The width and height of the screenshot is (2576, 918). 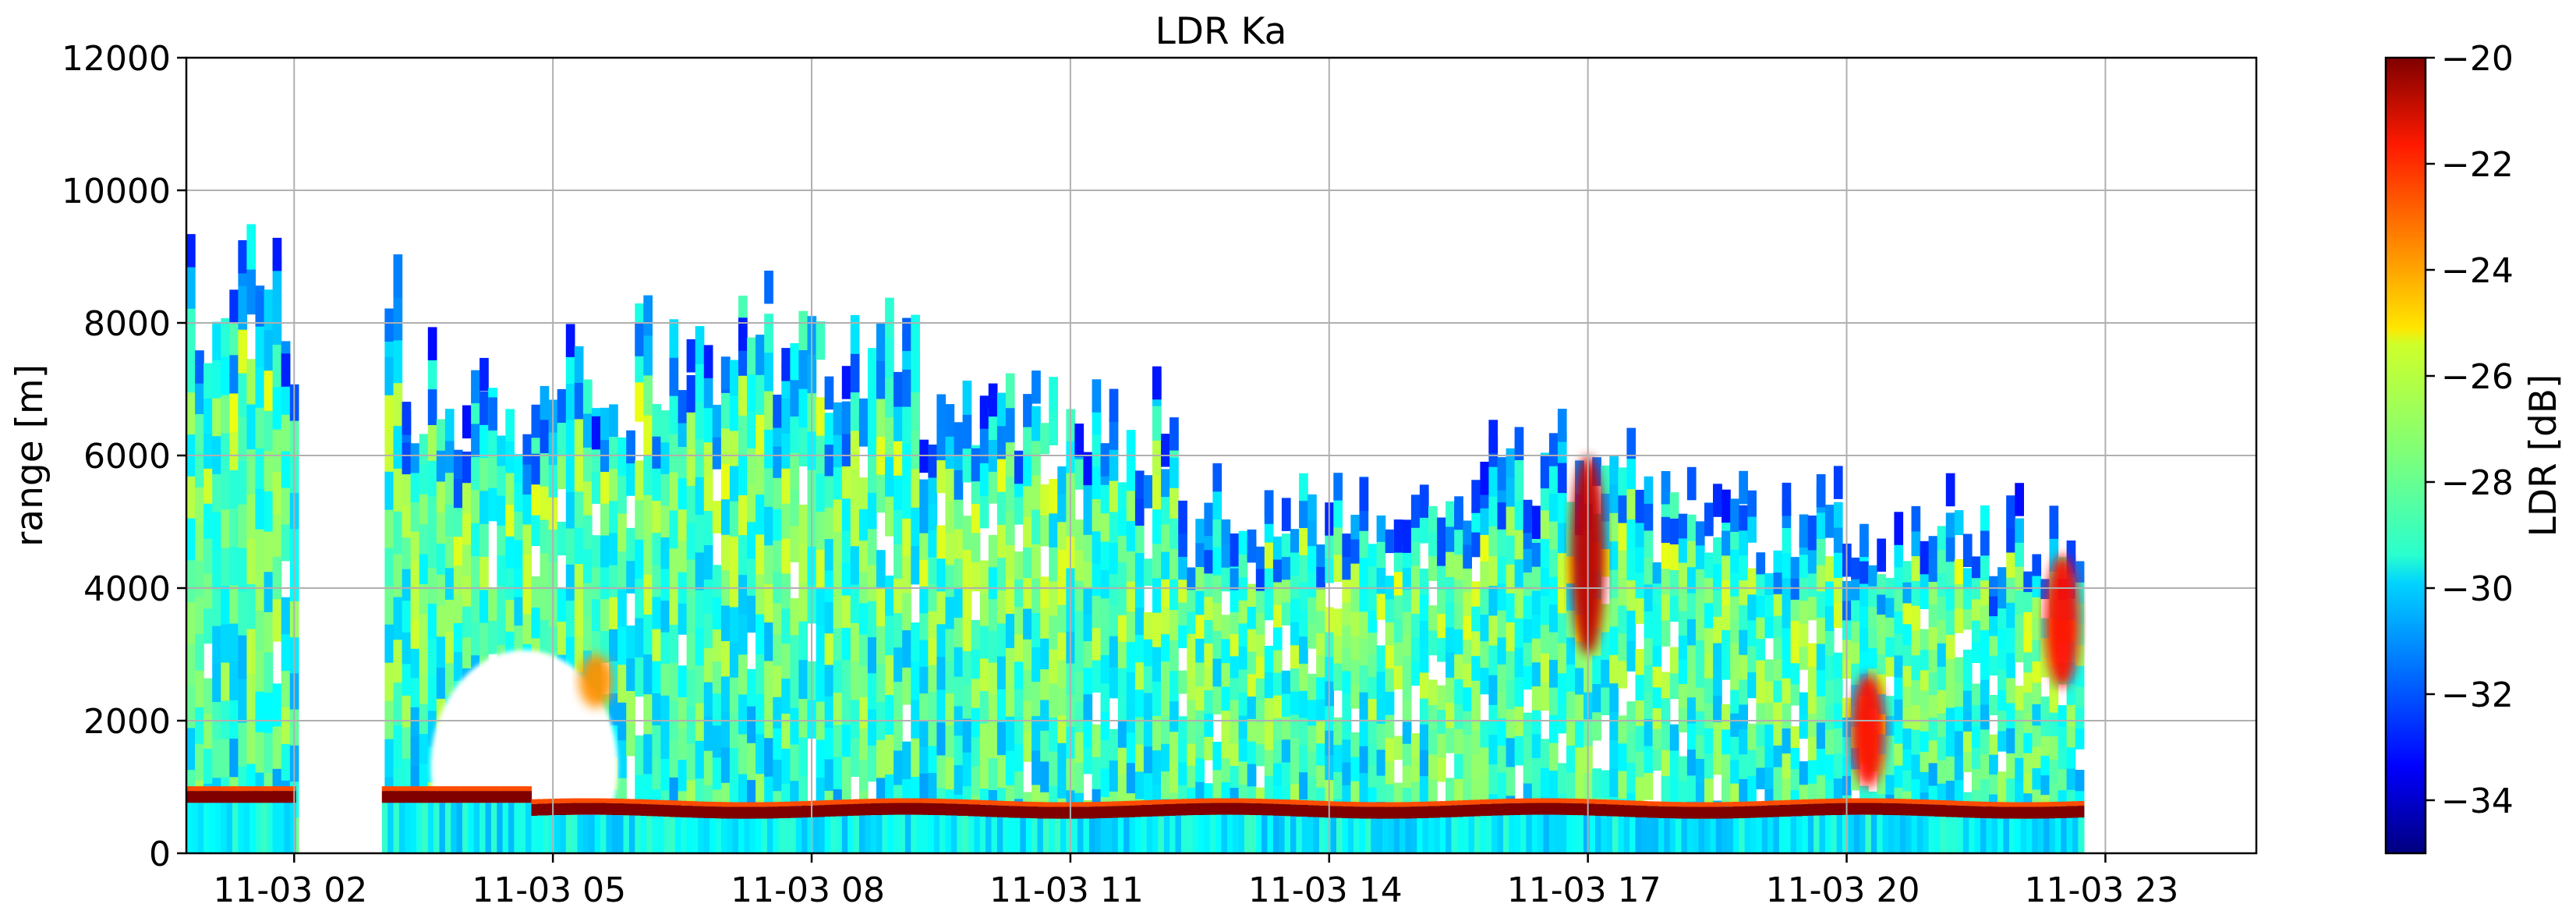 I want to click on x-tick-label: 11-03 20, so click(x=1843, y=890).